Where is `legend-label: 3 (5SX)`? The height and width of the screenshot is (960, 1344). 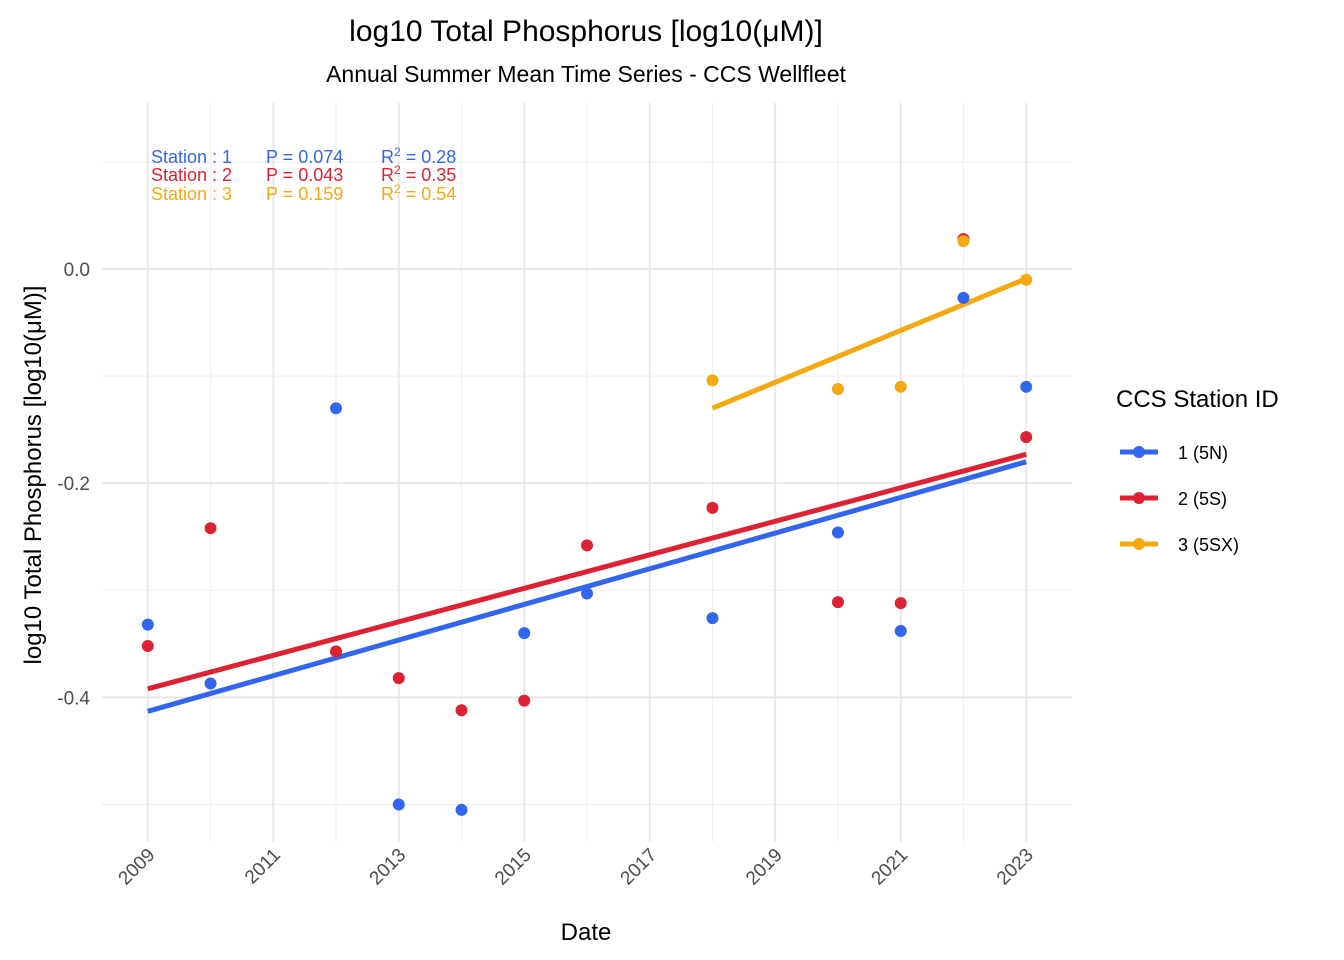
legend-label: 3 (5SX) is located at coordinates (1208, 545).